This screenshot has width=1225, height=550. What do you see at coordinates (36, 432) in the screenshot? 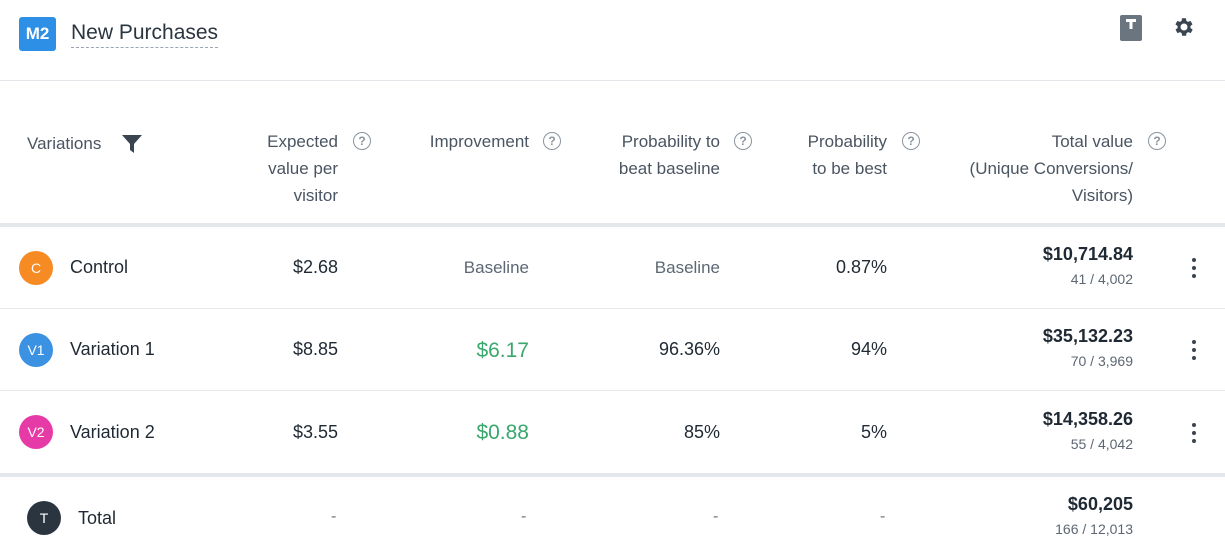
I see `avatar: V2` at bounding box center [36, 432].